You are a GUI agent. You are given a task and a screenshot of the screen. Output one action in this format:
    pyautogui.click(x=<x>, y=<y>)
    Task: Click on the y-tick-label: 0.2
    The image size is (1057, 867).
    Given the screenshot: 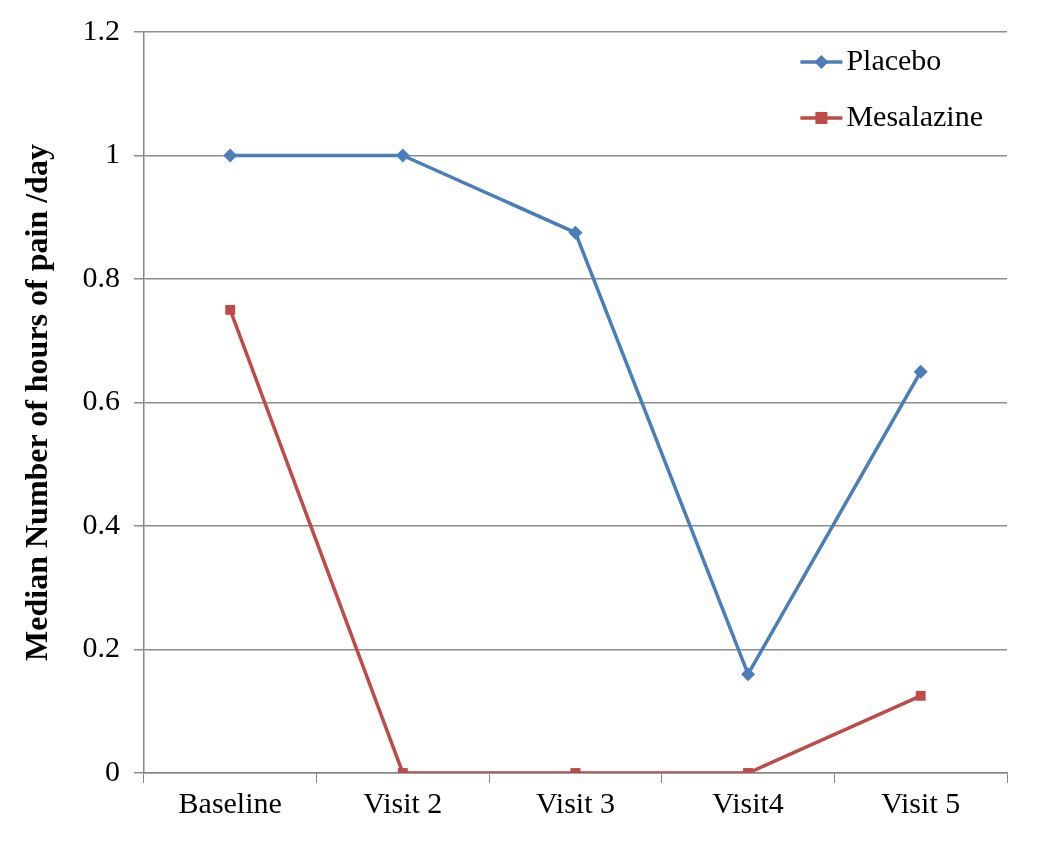 What is the action you would take?
    pyautogui.click(x=101, y=647)
    